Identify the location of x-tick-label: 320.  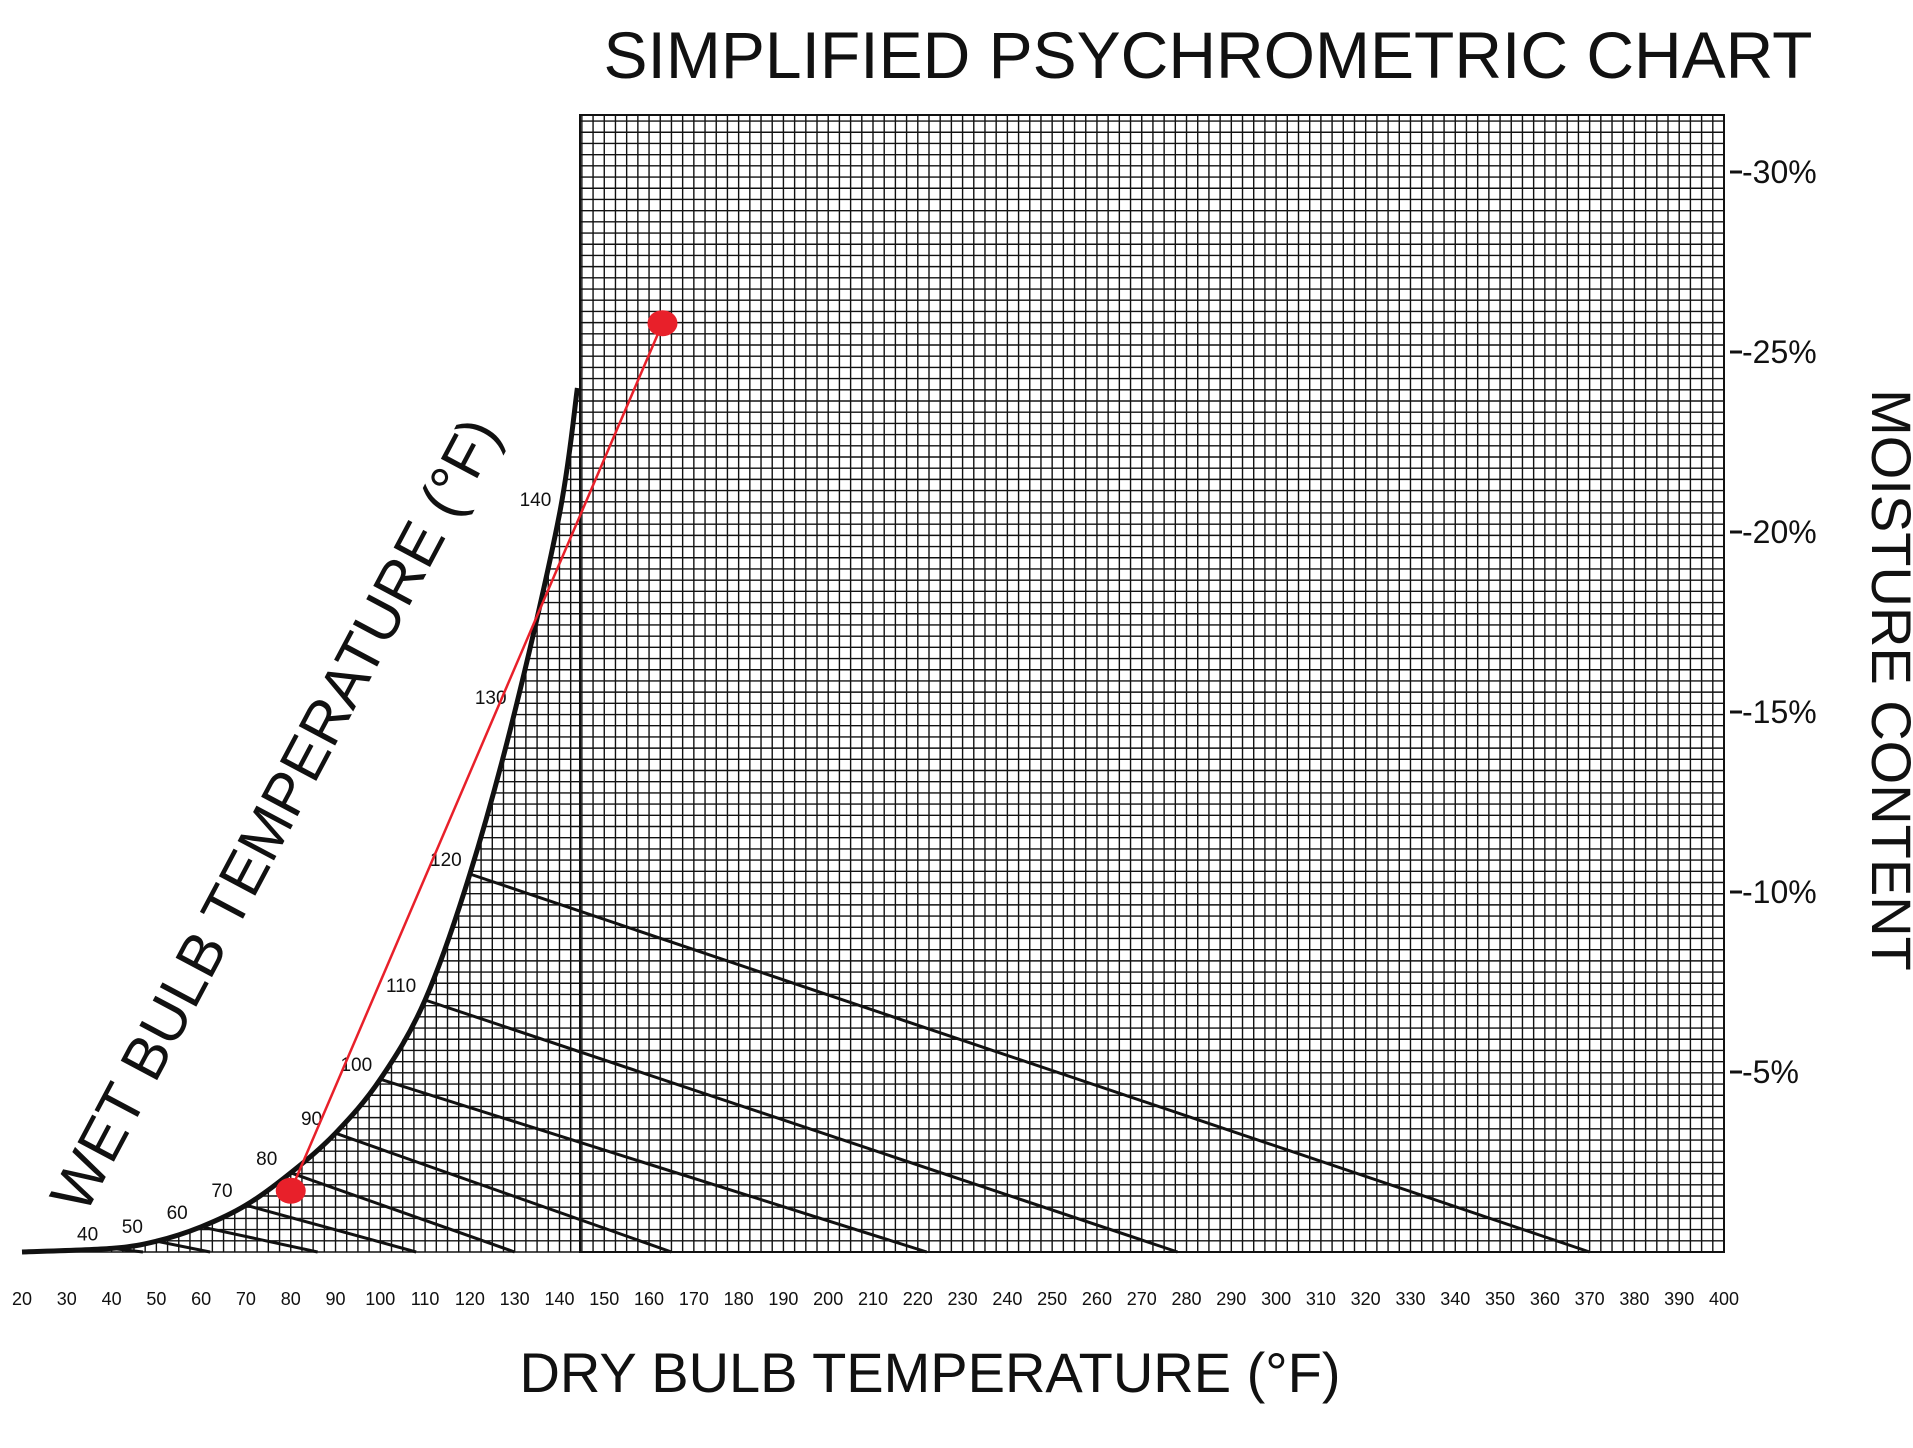
(1366, 1299).